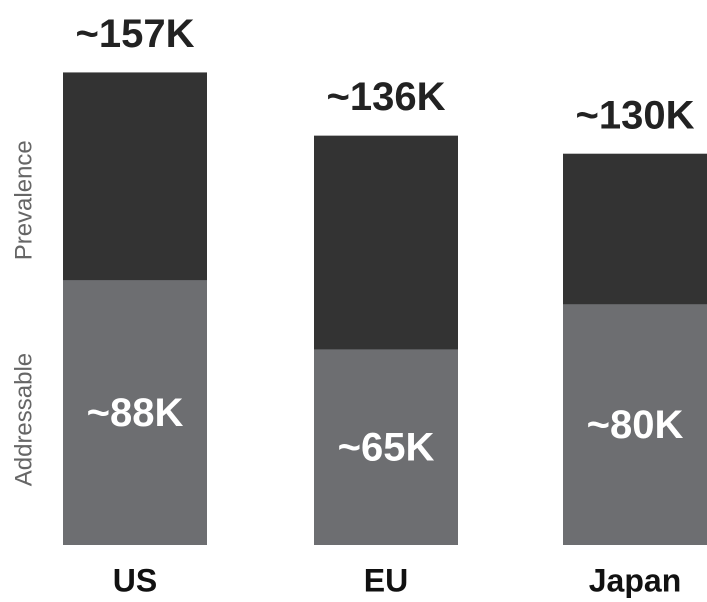  What do you see at coordinates (135, 580) in the screenshot?
I see `x-tick-label: US` at bounding box center [135, 580].